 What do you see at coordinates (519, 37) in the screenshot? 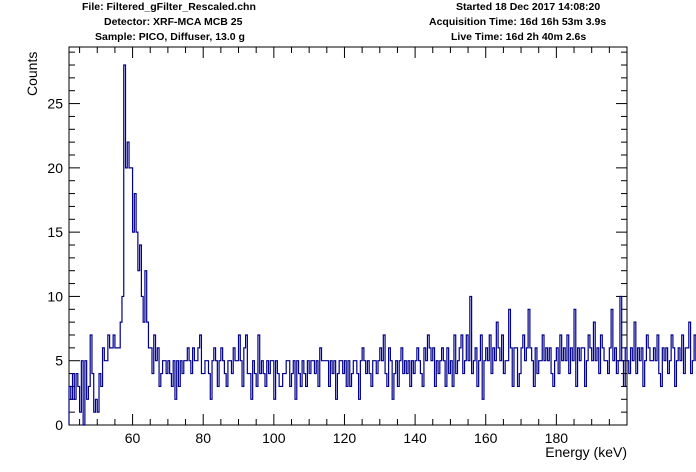
I see `live-time-label: Live Time: 16d 2h 40m 2.6s` at bounding box center [519, 37].